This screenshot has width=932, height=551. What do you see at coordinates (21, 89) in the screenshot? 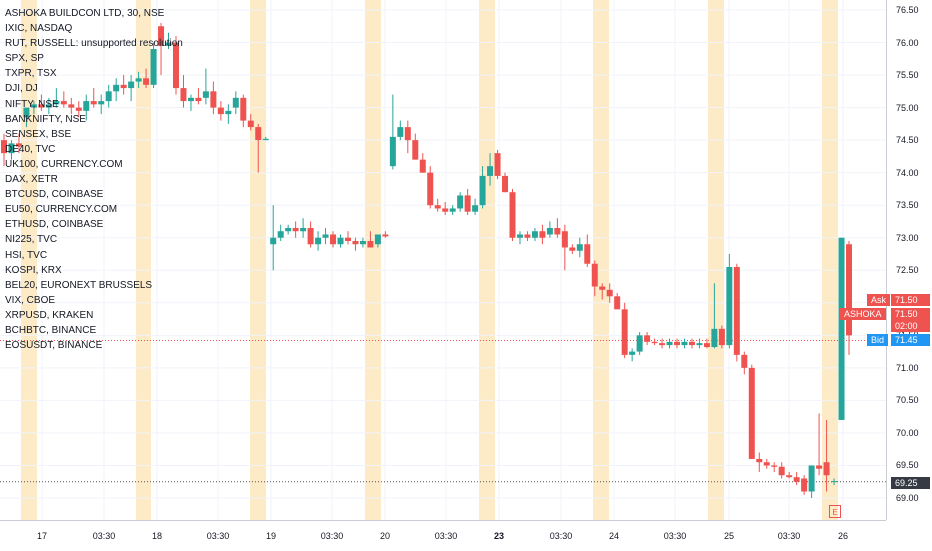
I see `comparison-symbol-item: DJI, DJ` at bounding box center [21, 89].